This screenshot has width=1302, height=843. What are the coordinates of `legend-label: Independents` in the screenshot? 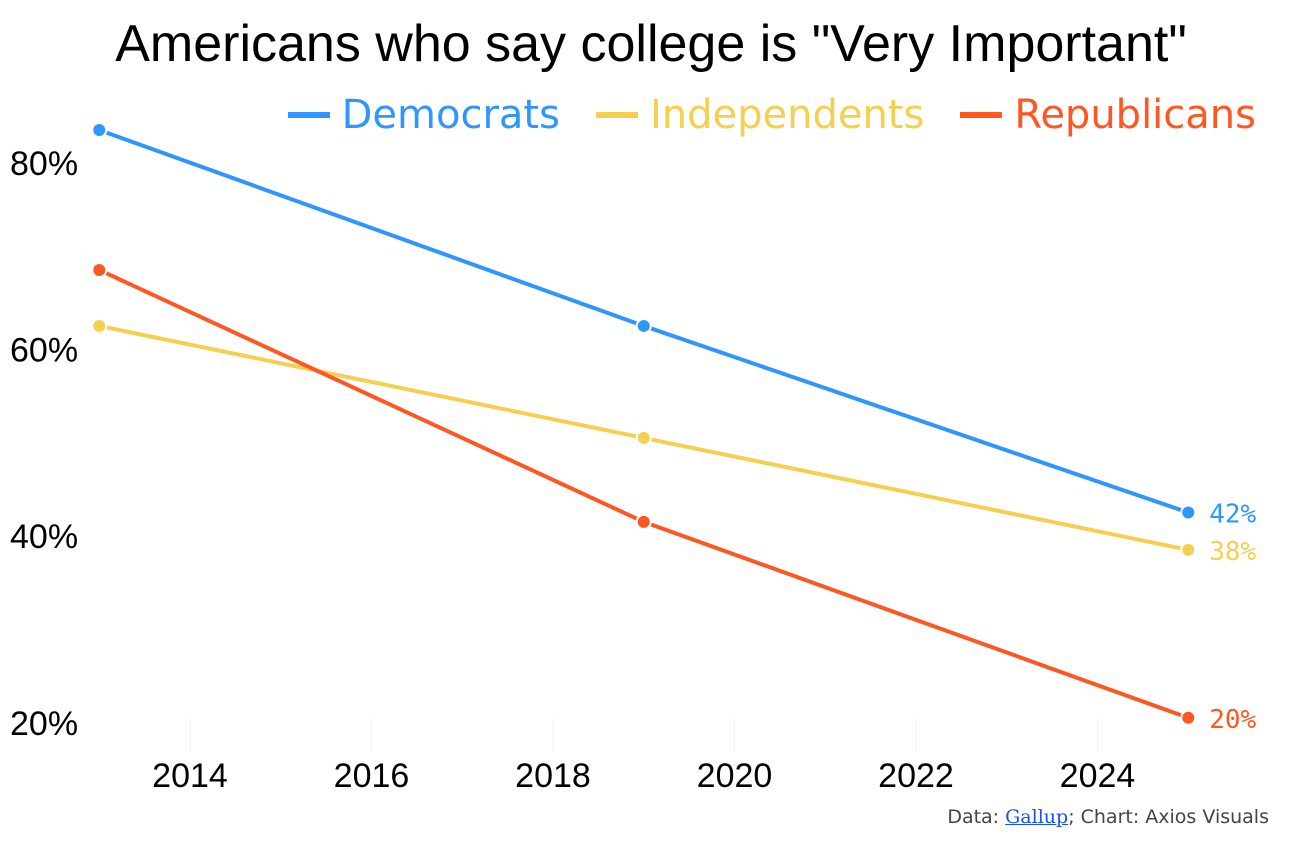 It's located at (787, 115).